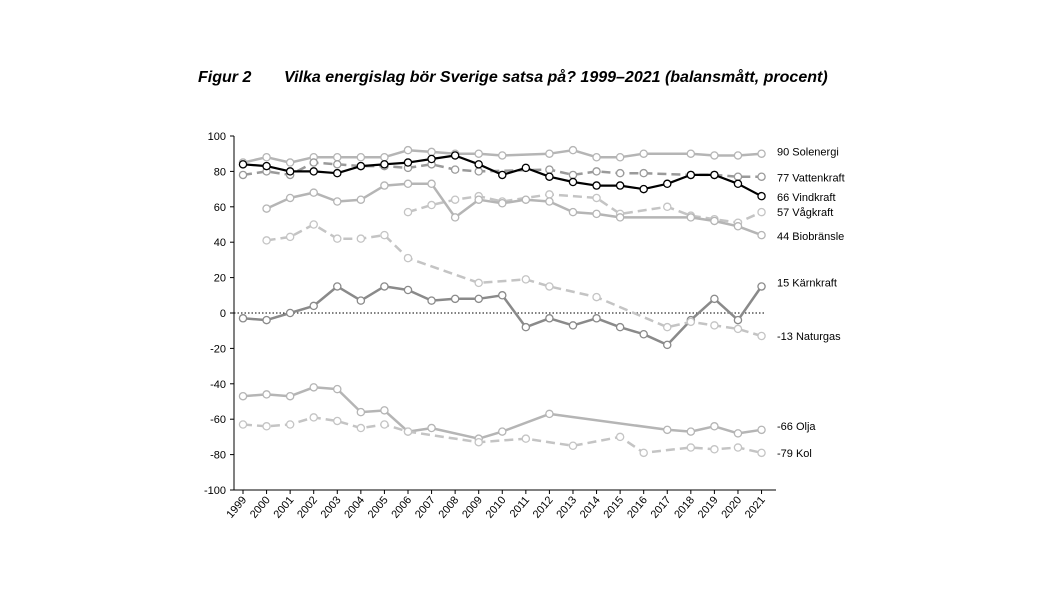 This screenshot has width=1050, height=600. I want to click on y-tick-label: 80, so click(220, 172).